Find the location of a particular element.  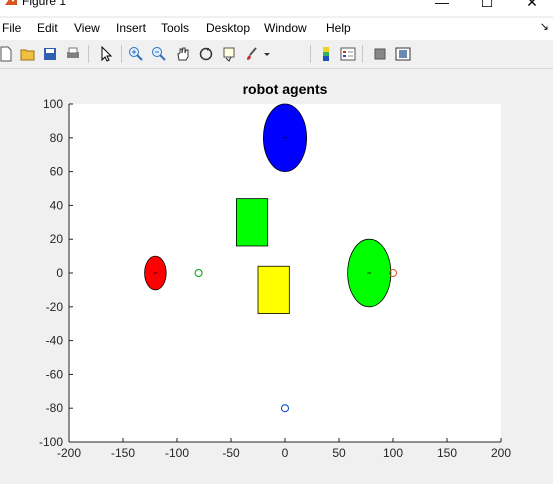

data-cursor-icon is located at coordinates (229, 54).